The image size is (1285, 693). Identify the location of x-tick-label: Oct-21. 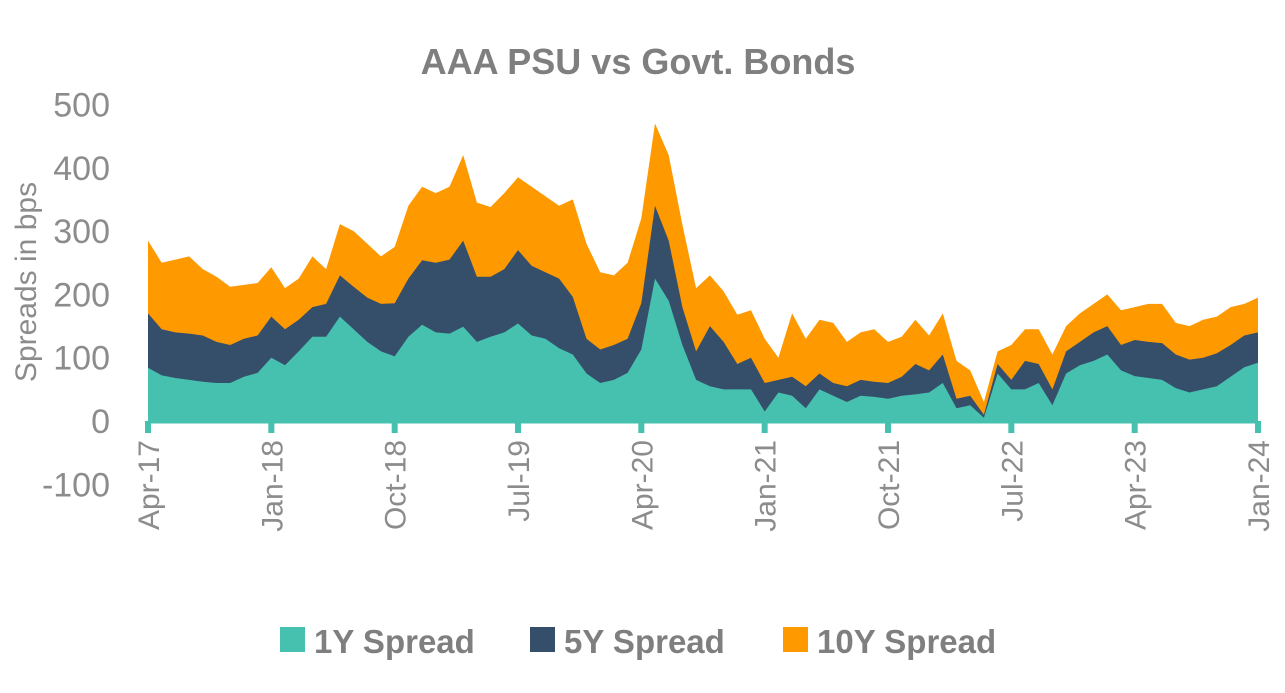
(889, 485).